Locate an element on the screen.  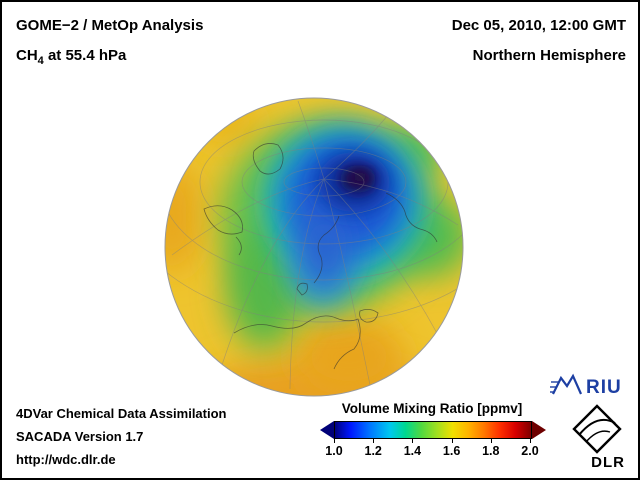
colorbar-tick-label: 2.0 is located at coordinates (530, 451).